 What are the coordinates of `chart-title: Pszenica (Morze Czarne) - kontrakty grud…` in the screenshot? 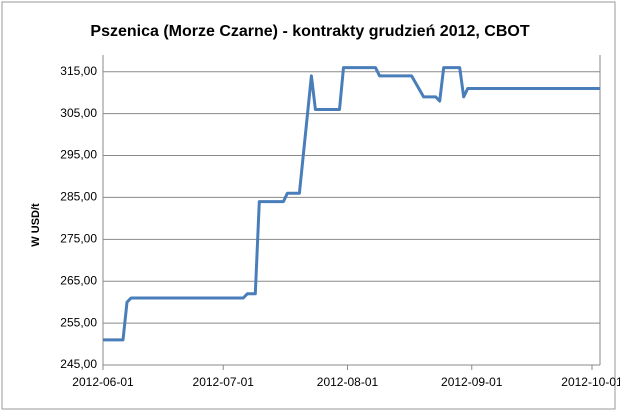 It's located at (309, 31).